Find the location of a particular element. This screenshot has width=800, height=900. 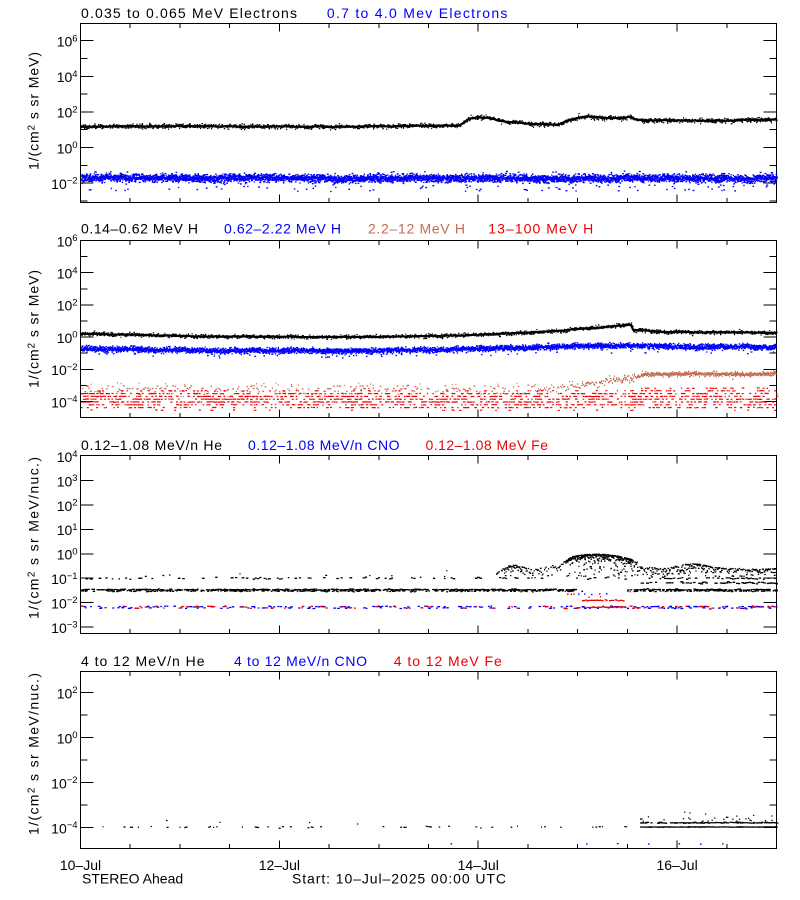

svg-text: 0.14–0.62 MeV H is located at coordinates (139, 228).